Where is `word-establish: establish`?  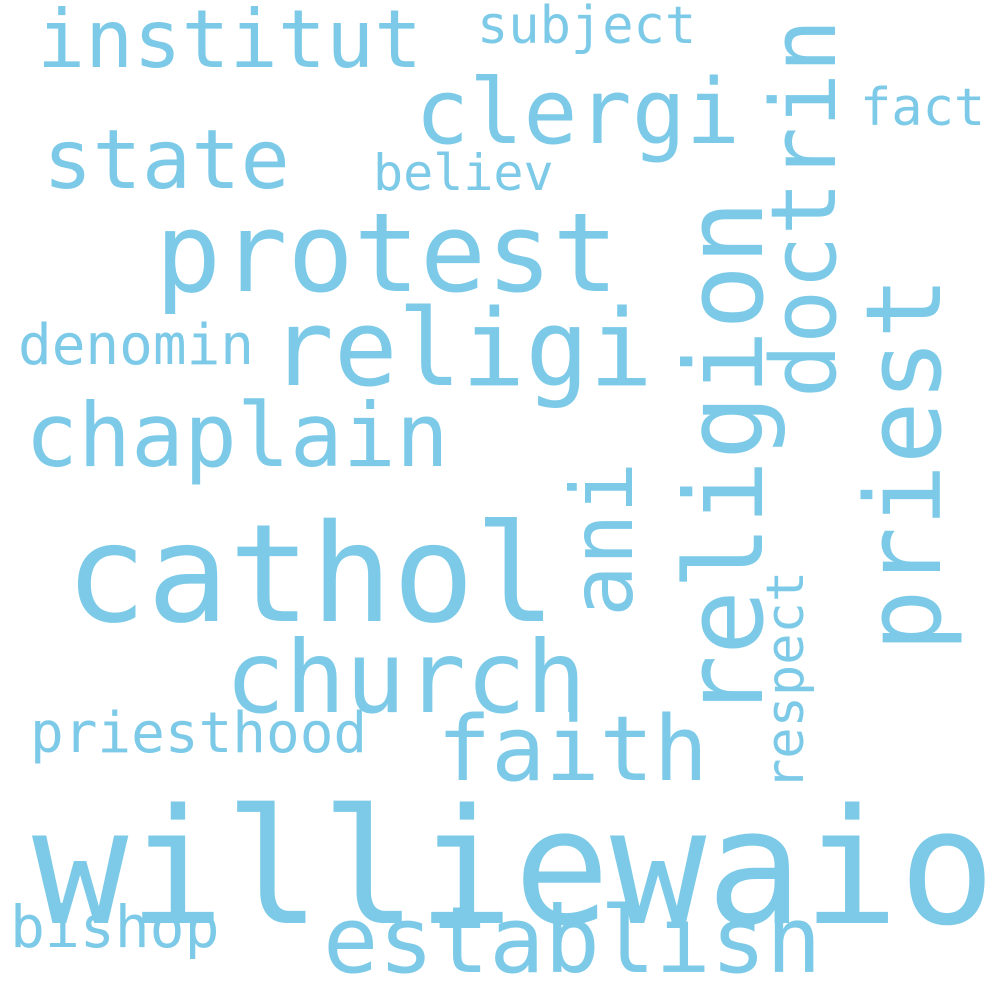 word-establish: establish is located at coordinates (572, 940).